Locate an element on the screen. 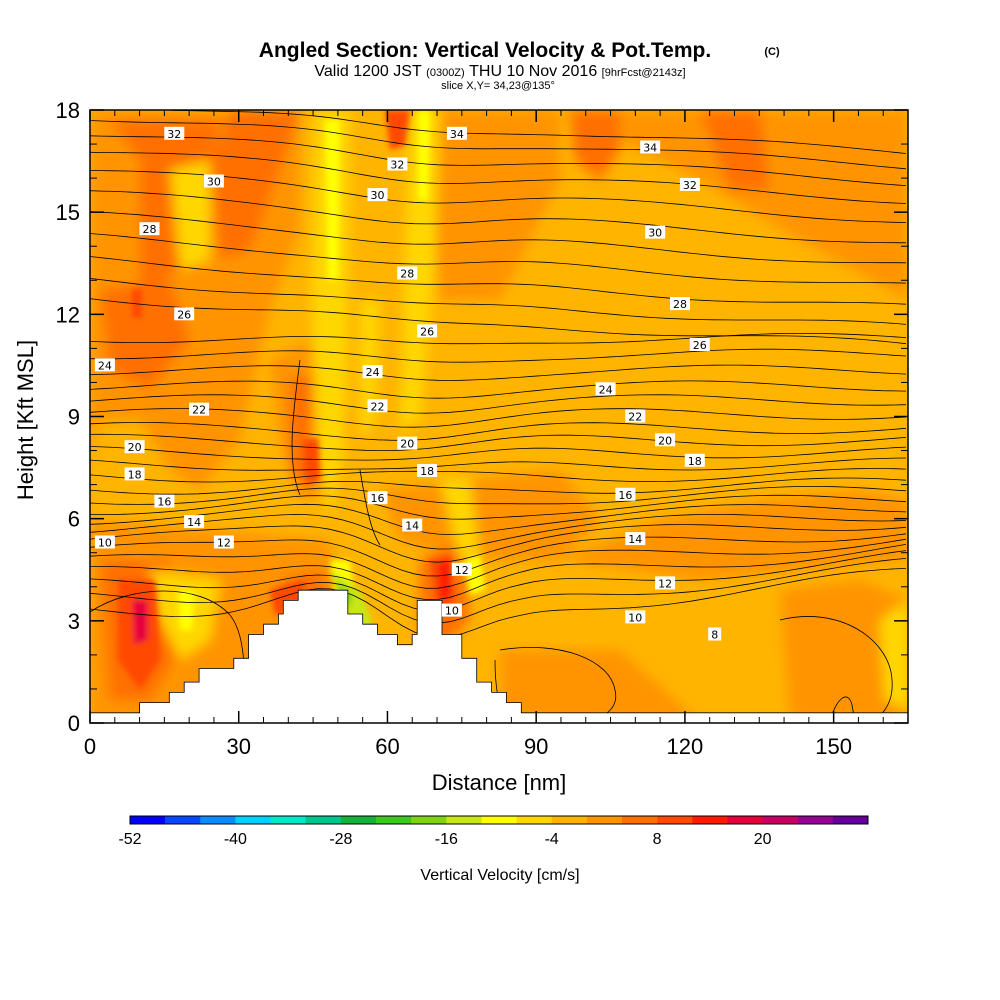 The height and width of the screenshot is (1000, 1000). contour-label: 8 is located at coordinates (714, 635).